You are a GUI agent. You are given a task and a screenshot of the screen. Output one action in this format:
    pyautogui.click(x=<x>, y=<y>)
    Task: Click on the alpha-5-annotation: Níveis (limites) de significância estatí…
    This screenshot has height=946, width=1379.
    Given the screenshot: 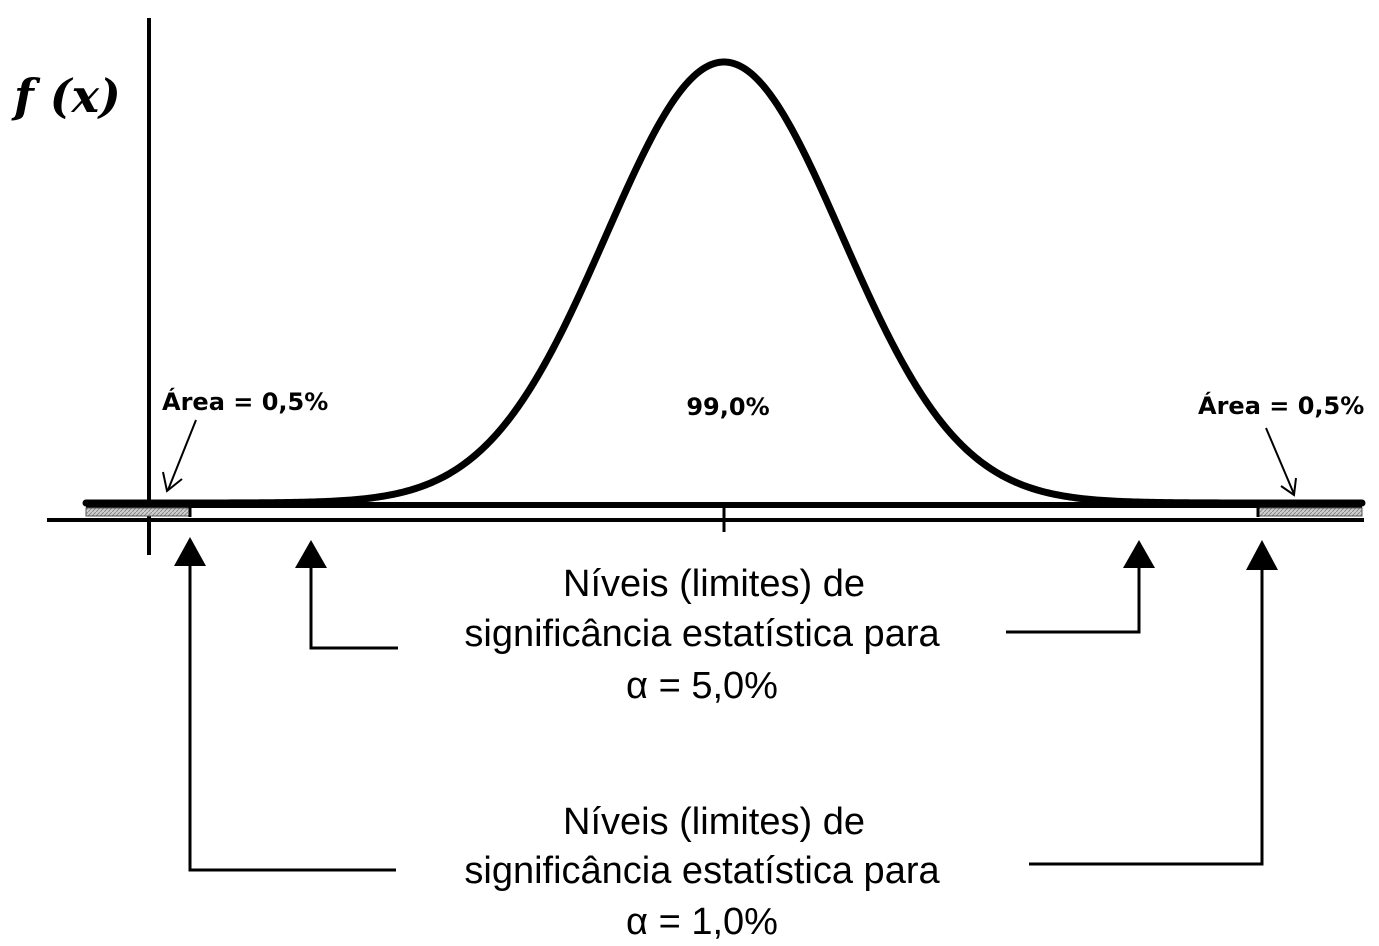 What is the action you would take?
    pyautogui.click(x=702, y=635)
    